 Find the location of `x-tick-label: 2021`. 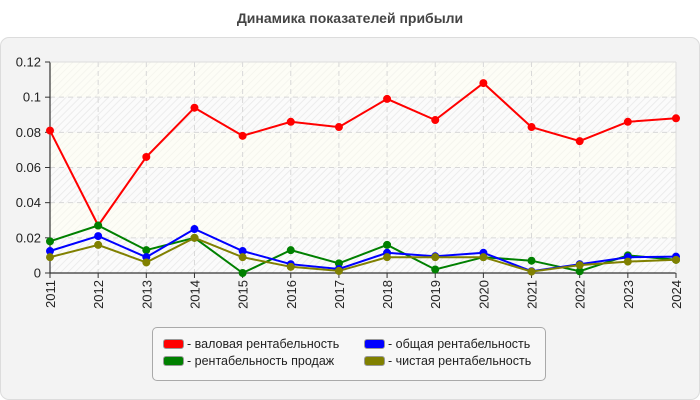

x-tick-label: 2021 is located at coordinates (532, 294).